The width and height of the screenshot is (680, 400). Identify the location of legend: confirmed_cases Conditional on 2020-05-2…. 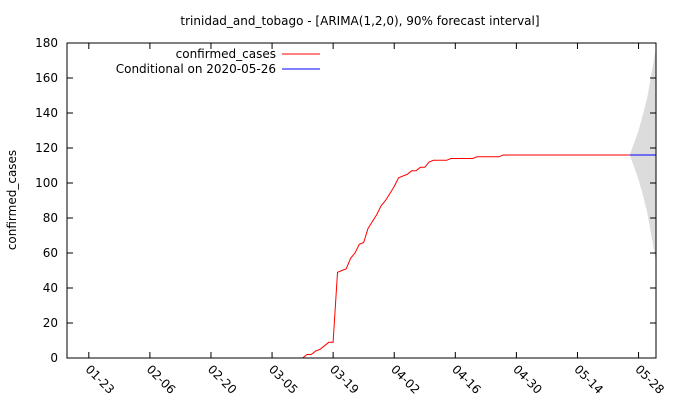
(218, 61).